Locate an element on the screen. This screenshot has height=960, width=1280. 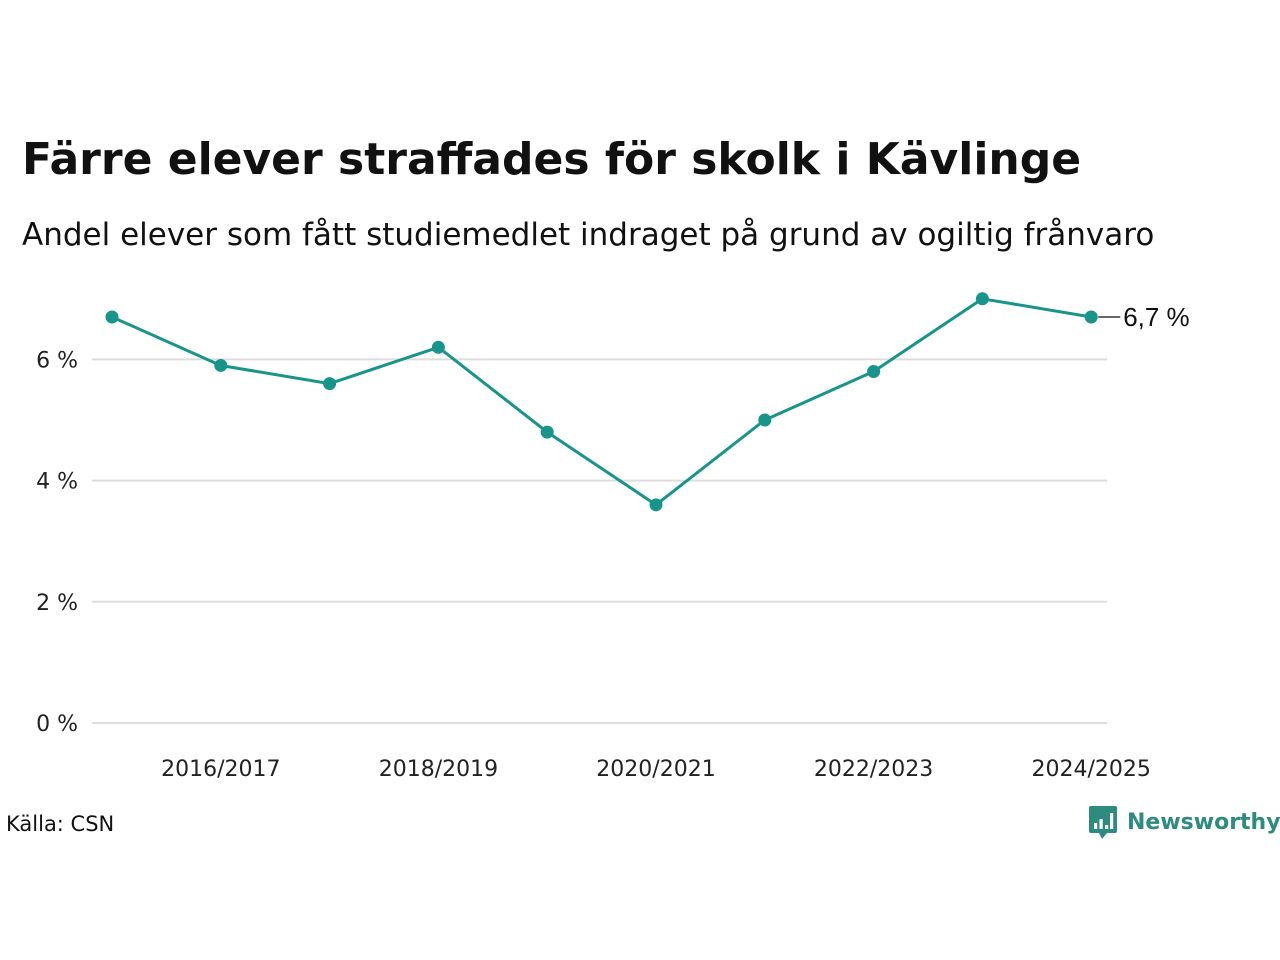
x-tick-label: 2016/2017 is located at coordinates (220, 769).